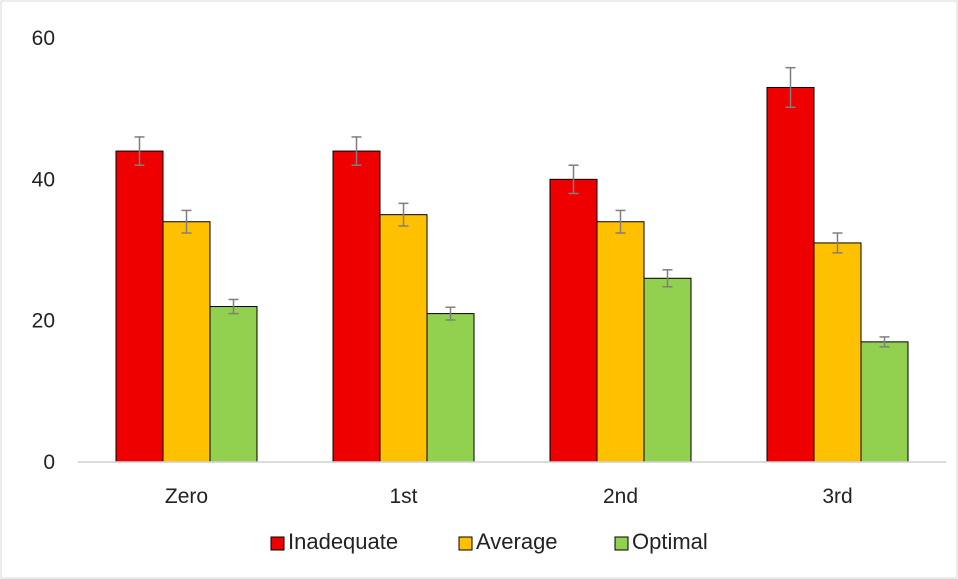 The image size is (958, 579). I want to click on legend-item-optimal: Optimal, so click(661, 541).